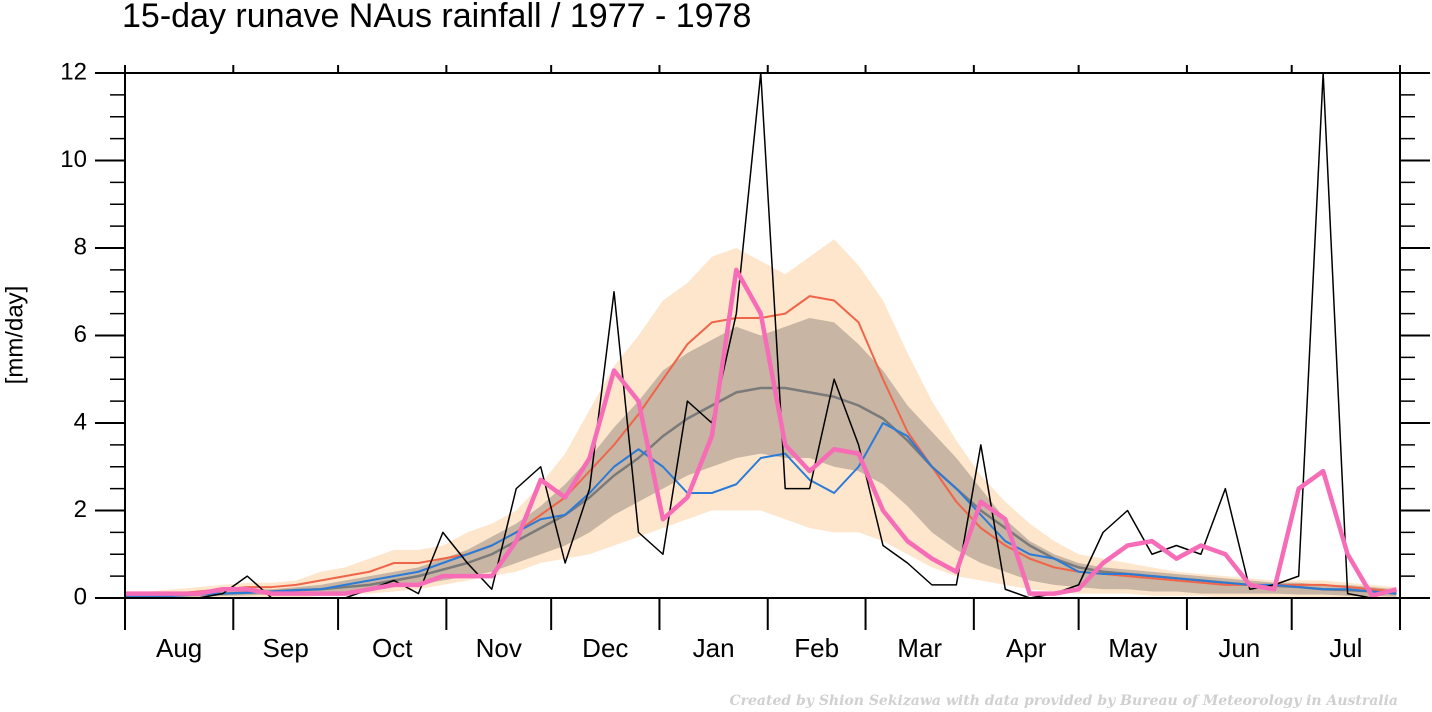 The image size is (1432, 712). Describe the element at coordinates (816, 648) in the screenshot. I see `x-tick-label: Feb` at that location.